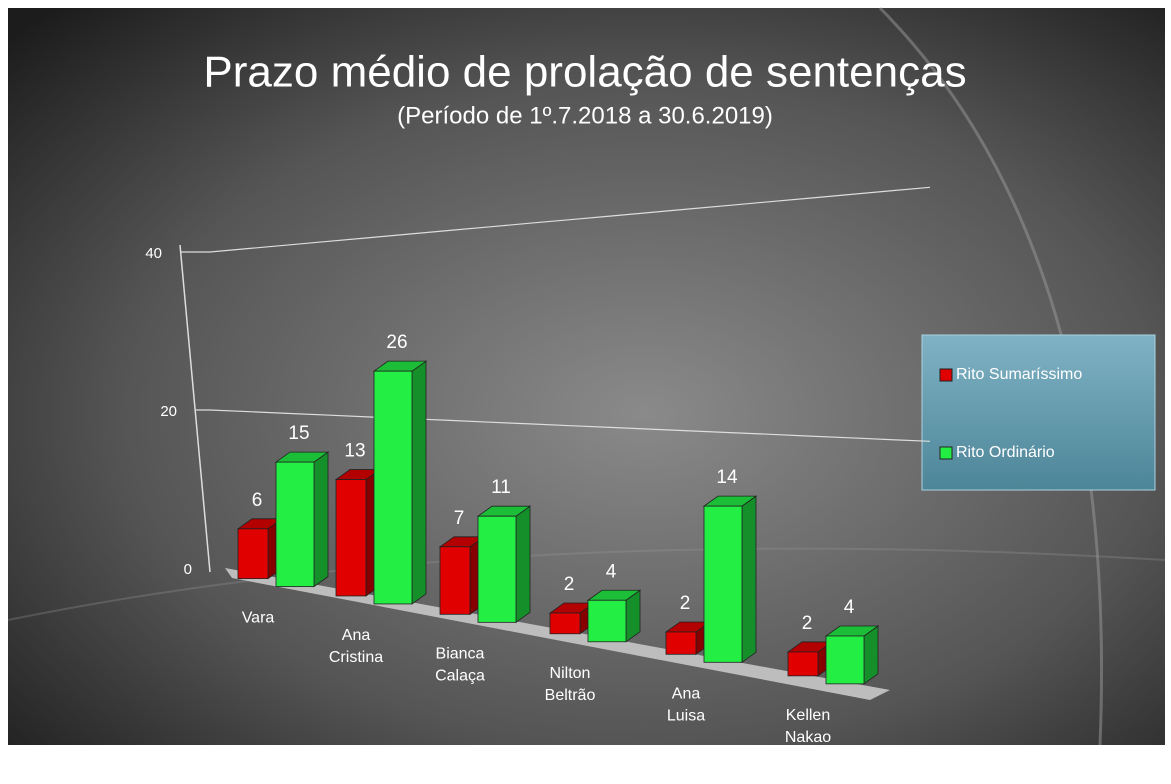 Image resolution: width=1171 pixels, height=784 pixels. I want to click on data-label: 6, so click(257, 500).